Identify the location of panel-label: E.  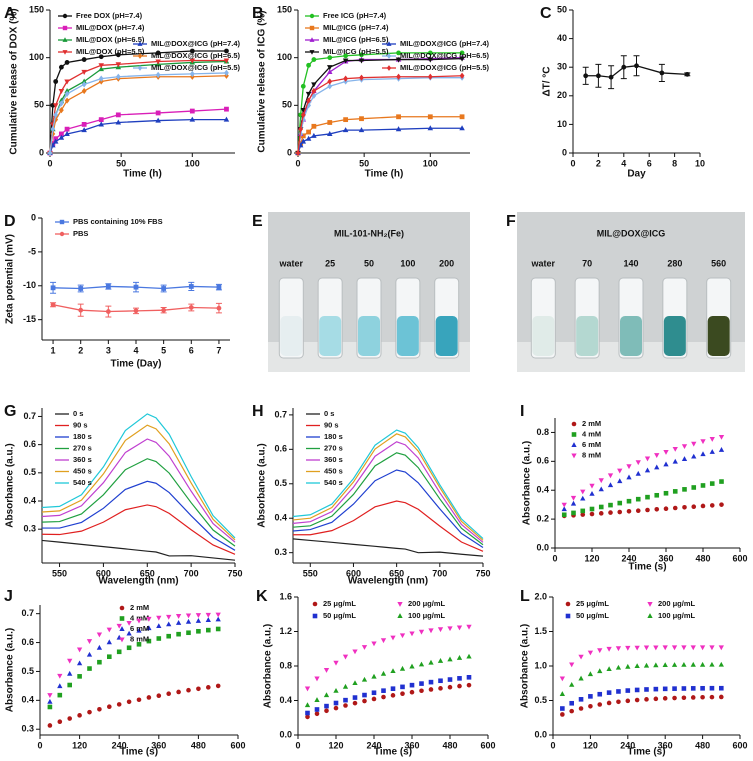
(257, 221).